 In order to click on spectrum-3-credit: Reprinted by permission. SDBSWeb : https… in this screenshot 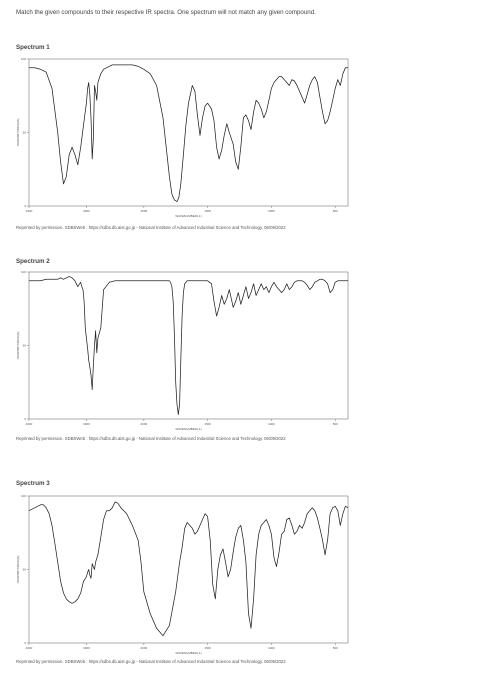, I will do `click(151, 661)`.